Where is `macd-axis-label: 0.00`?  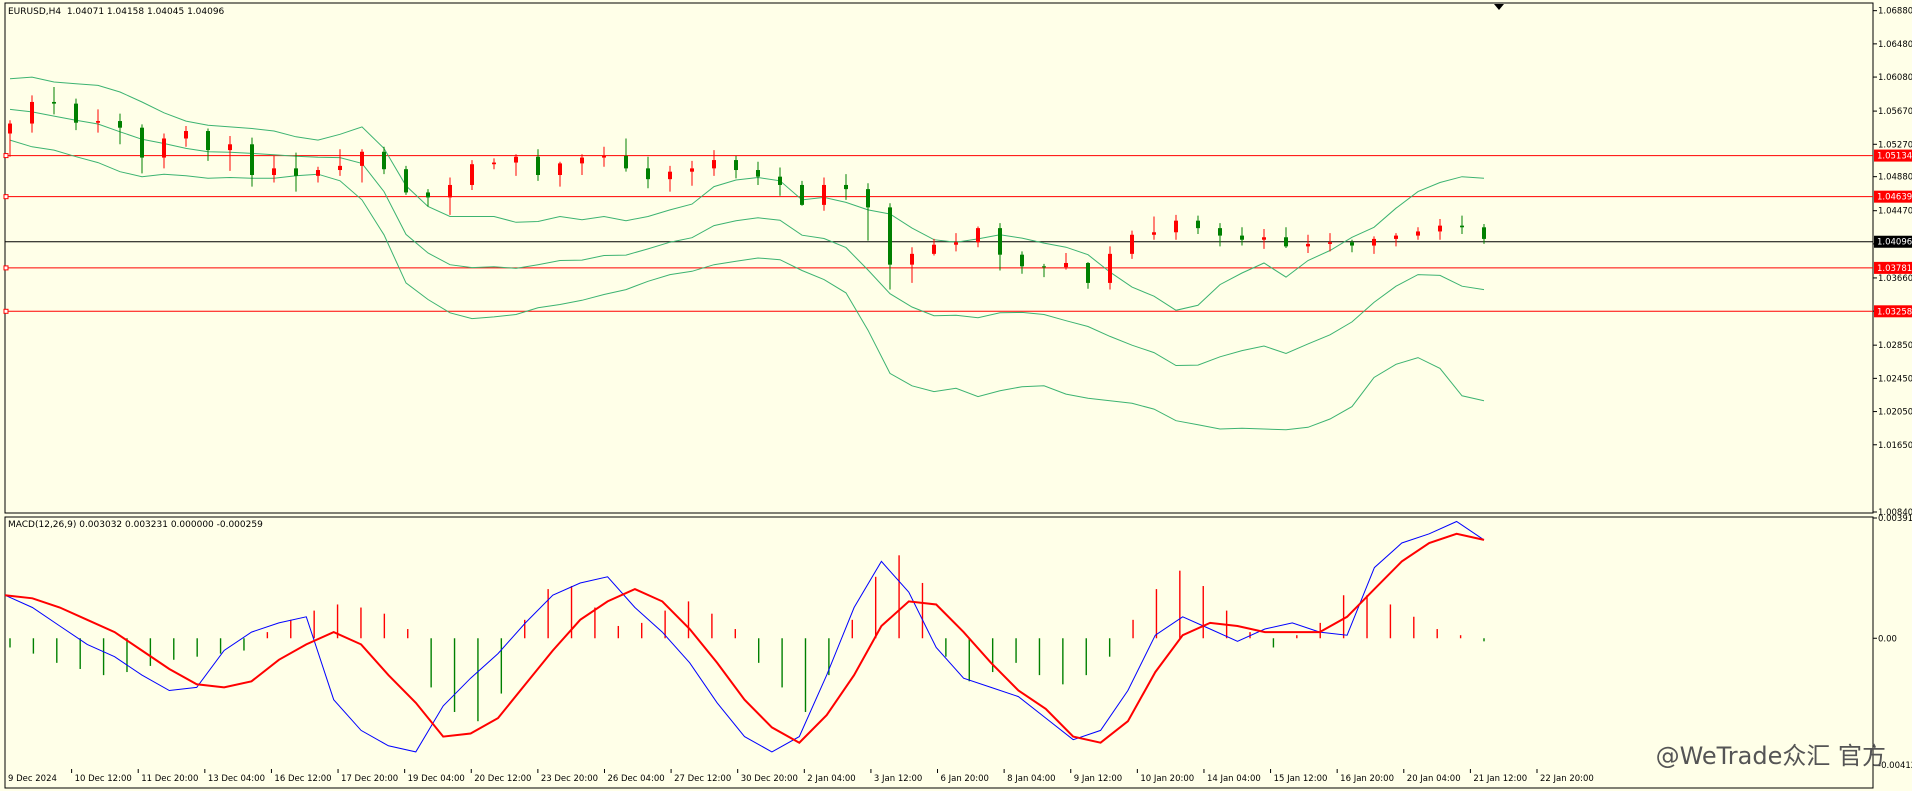 macd-axis-label: 0.00 is located at coordinates (1887, 639).